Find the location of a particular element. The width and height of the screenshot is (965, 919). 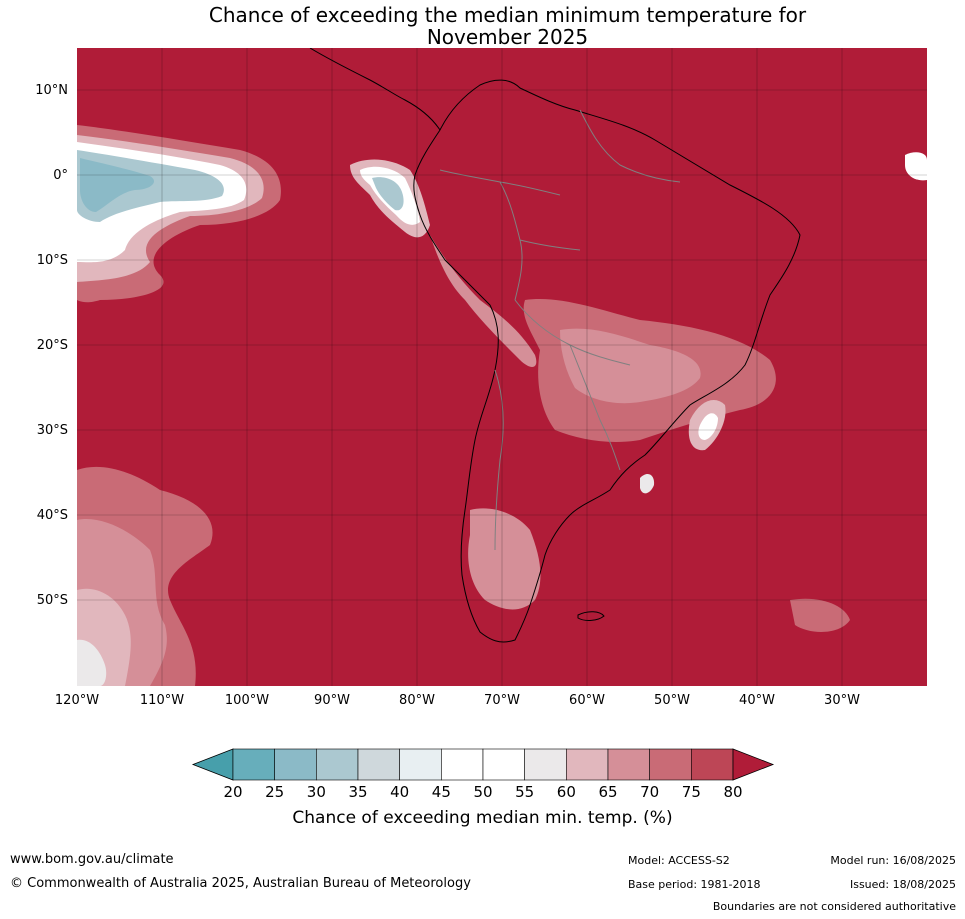

colorbar-tick-label: 55 is located at coordinates (525, 792).